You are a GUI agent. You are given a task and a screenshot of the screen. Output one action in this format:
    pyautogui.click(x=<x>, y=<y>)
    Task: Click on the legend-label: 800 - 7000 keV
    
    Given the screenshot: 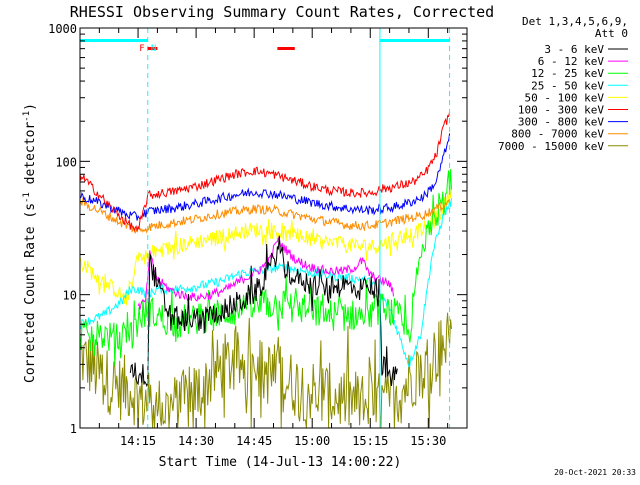 What is the action you would take?
    pyautogui.click(x=557, y=134)
    